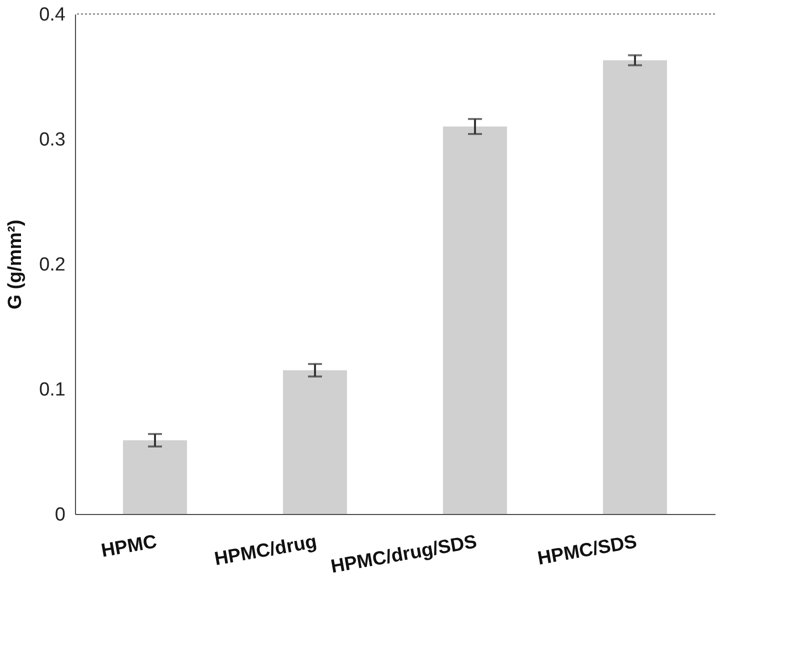 The width and height of the screenshot is (804, 657). What do you see at coordinates (52, 390) in the screenshot?
I see `y-tick-label: 0.1` at bounding box center [52, 390].